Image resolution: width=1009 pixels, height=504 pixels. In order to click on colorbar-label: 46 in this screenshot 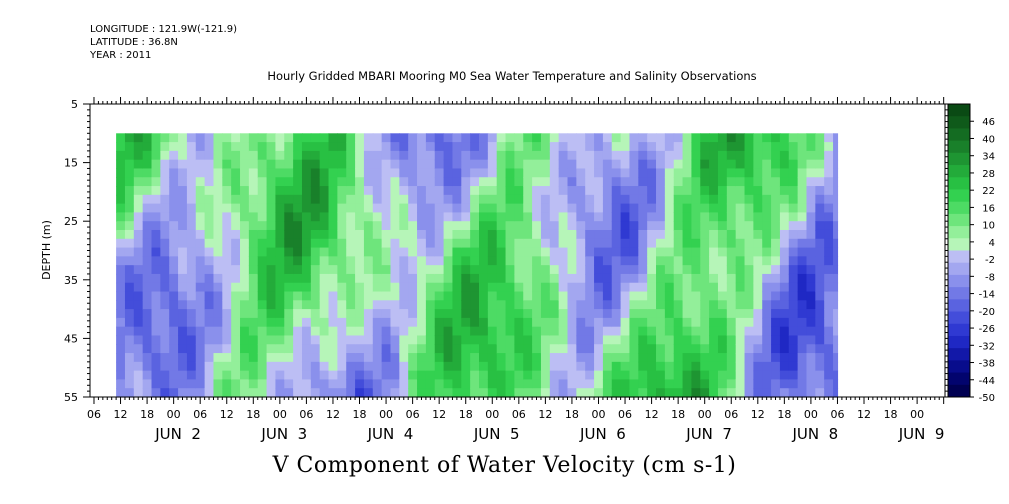, I will do `click(988, 122)`.